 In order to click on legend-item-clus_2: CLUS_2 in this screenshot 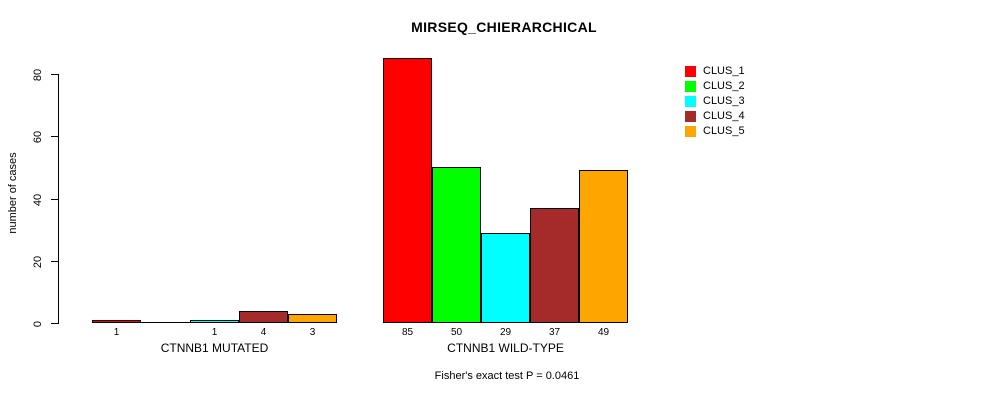, I will do `click(715, 86)`.